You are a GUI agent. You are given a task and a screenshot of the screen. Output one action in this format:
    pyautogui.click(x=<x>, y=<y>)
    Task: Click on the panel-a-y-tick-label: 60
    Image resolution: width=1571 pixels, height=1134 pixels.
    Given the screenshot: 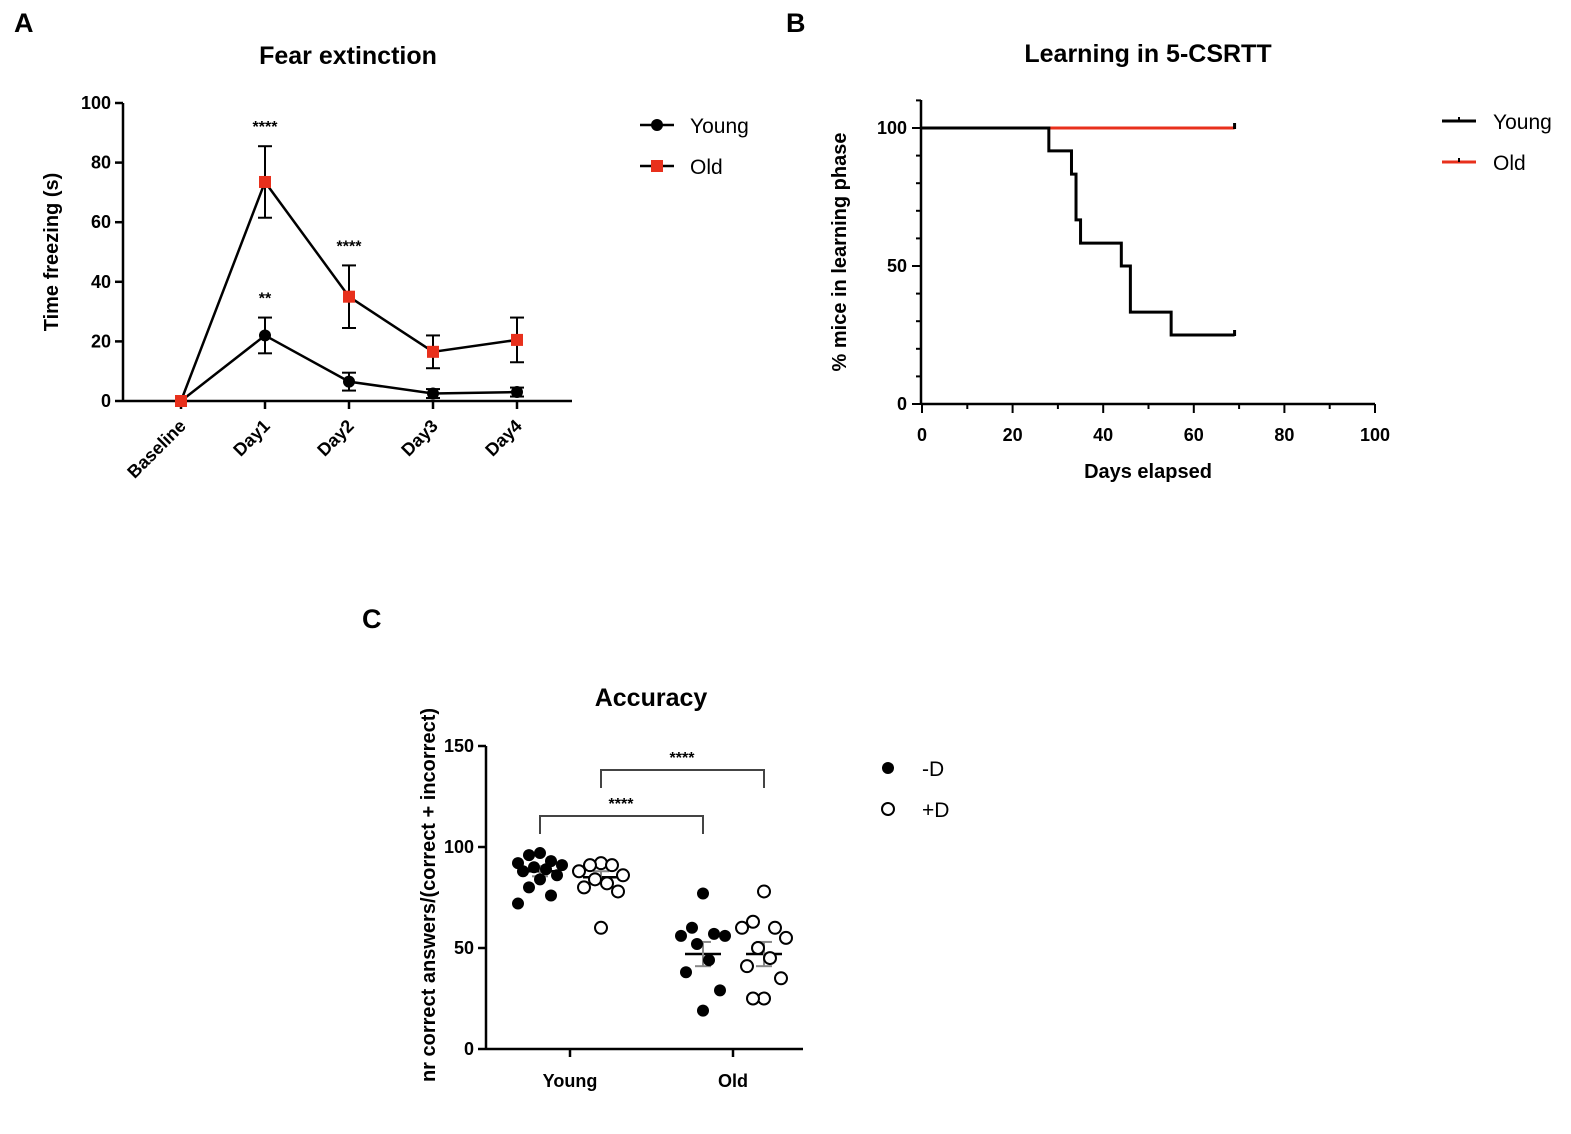 What is the action you would take?
    pyautogui.click(x=101, y=222)
    